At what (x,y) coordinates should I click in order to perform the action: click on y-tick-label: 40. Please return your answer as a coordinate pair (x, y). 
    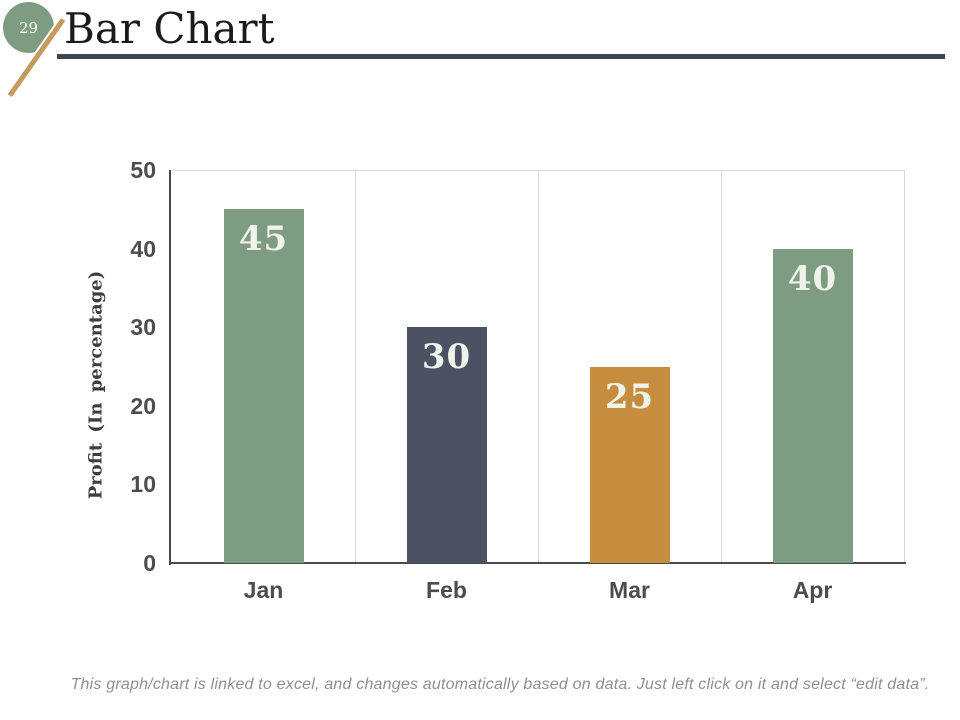
    Looking at the image, I should click on (143, 248).